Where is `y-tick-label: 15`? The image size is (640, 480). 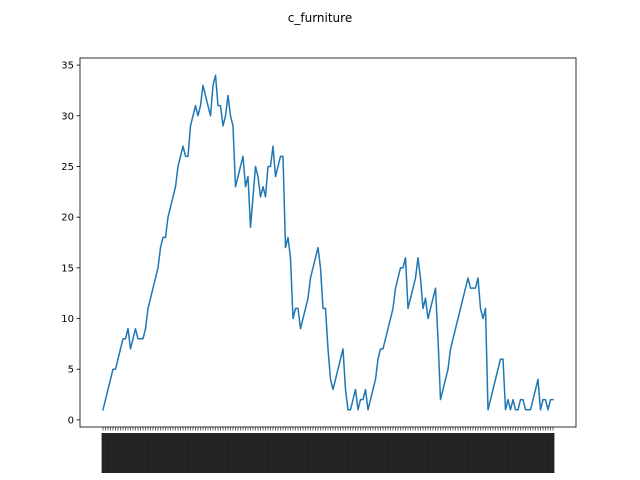 y-tick-label: 15 is located at coordinates (67, 268).